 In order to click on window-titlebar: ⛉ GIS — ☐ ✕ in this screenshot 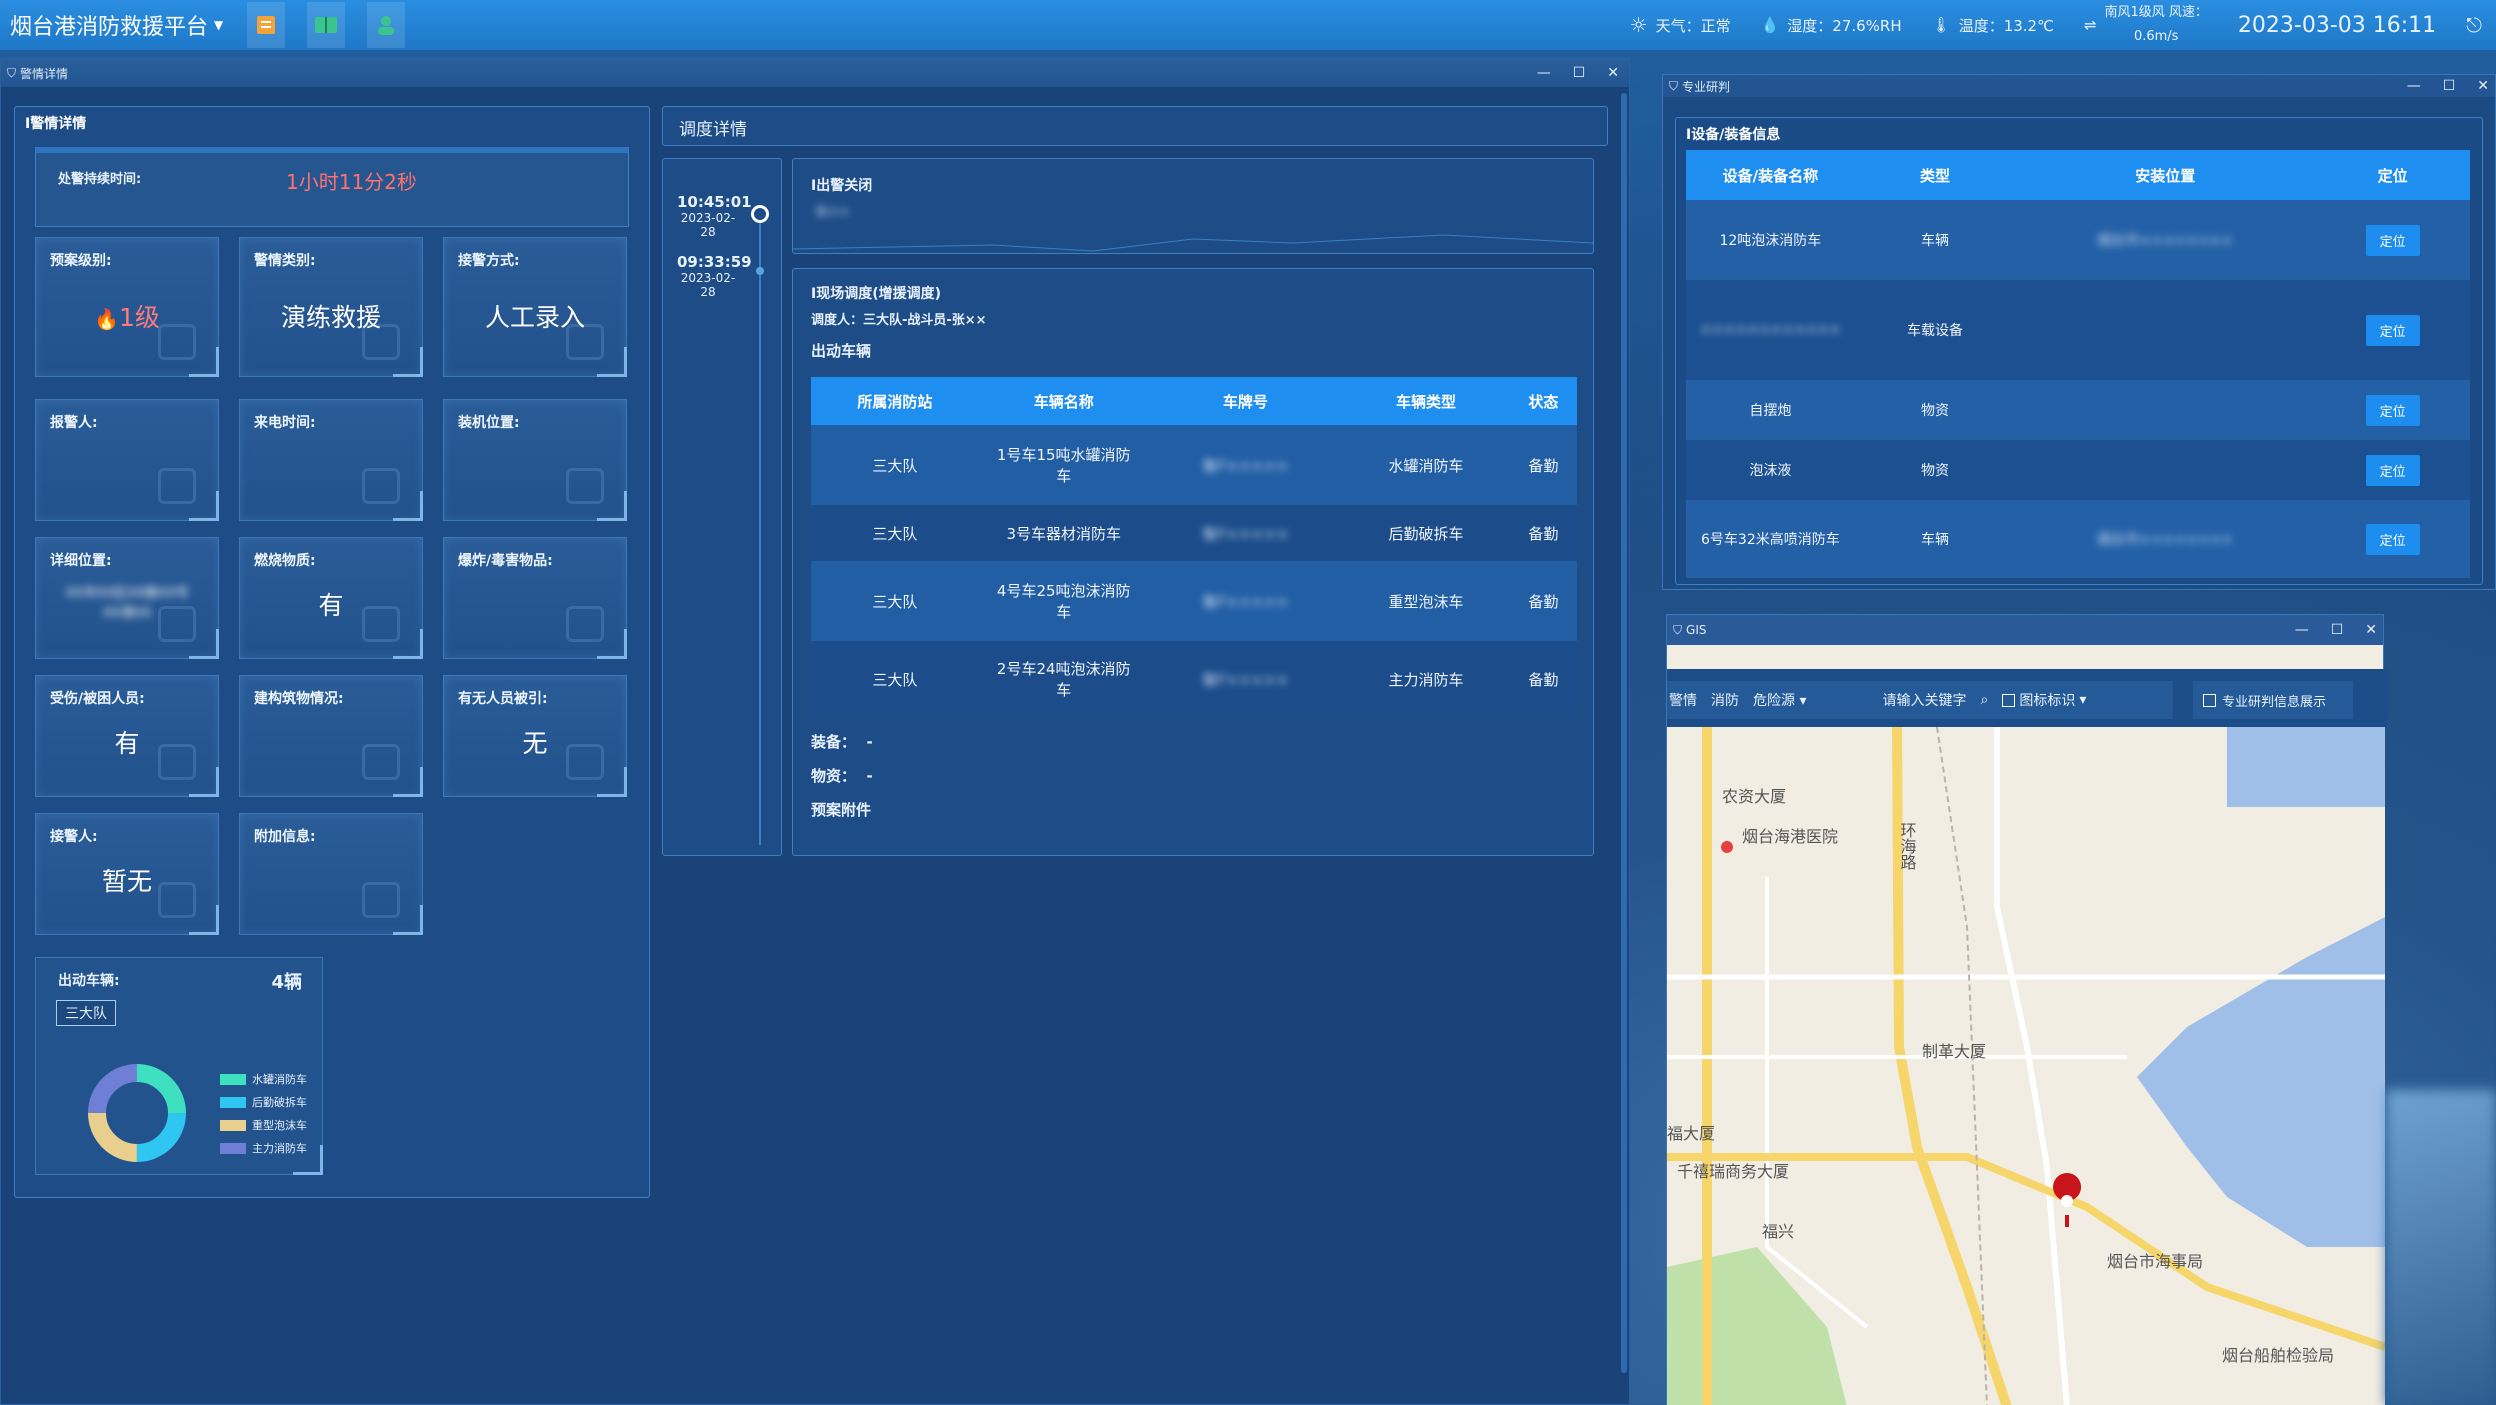, I will do `click(2025, 630)`.